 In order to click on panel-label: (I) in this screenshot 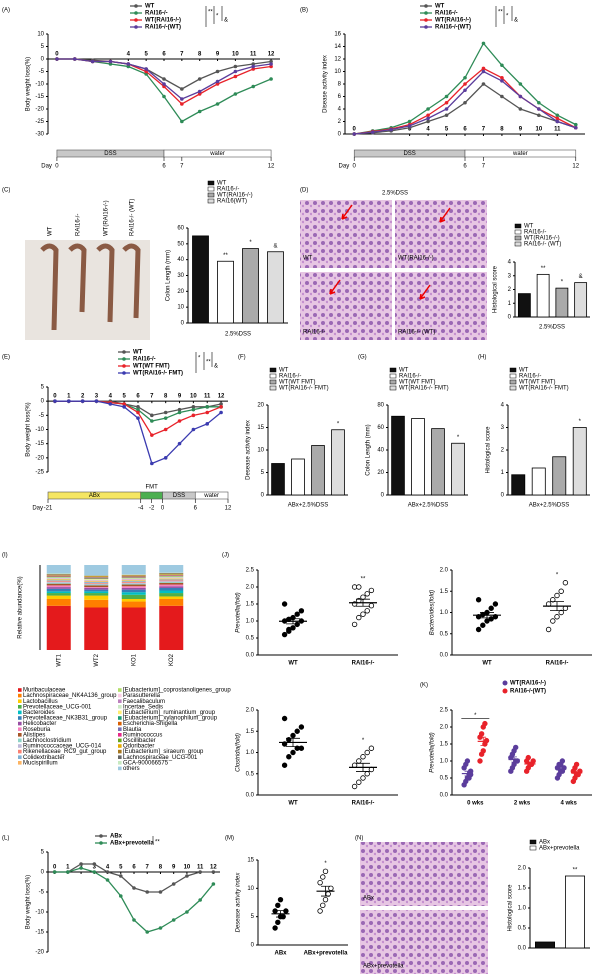, I will do `click(5, 556)`.